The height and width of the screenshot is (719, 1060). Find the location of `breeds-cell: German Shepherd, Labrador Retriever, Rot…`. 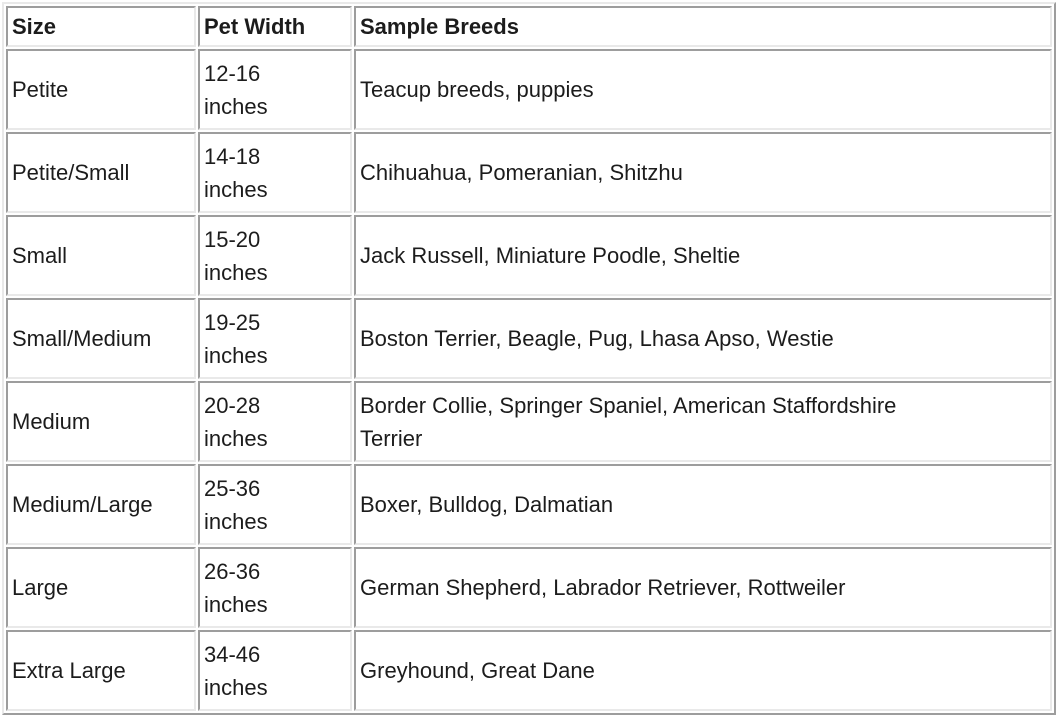

breeds-cell: German Shepherd, Labrador Retriever, Rot… is located at coordinates (703, 587).